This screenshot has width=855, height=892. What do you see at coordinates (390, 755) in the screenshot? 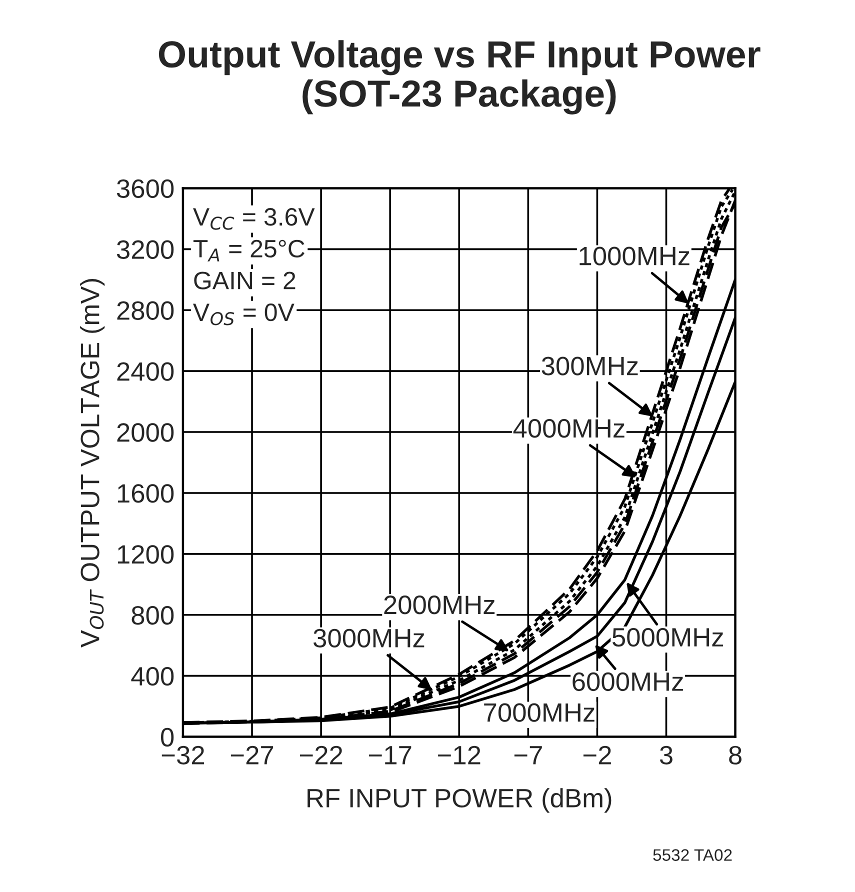
I see `x-tick-label: −17` at bounding box center [390, 755].